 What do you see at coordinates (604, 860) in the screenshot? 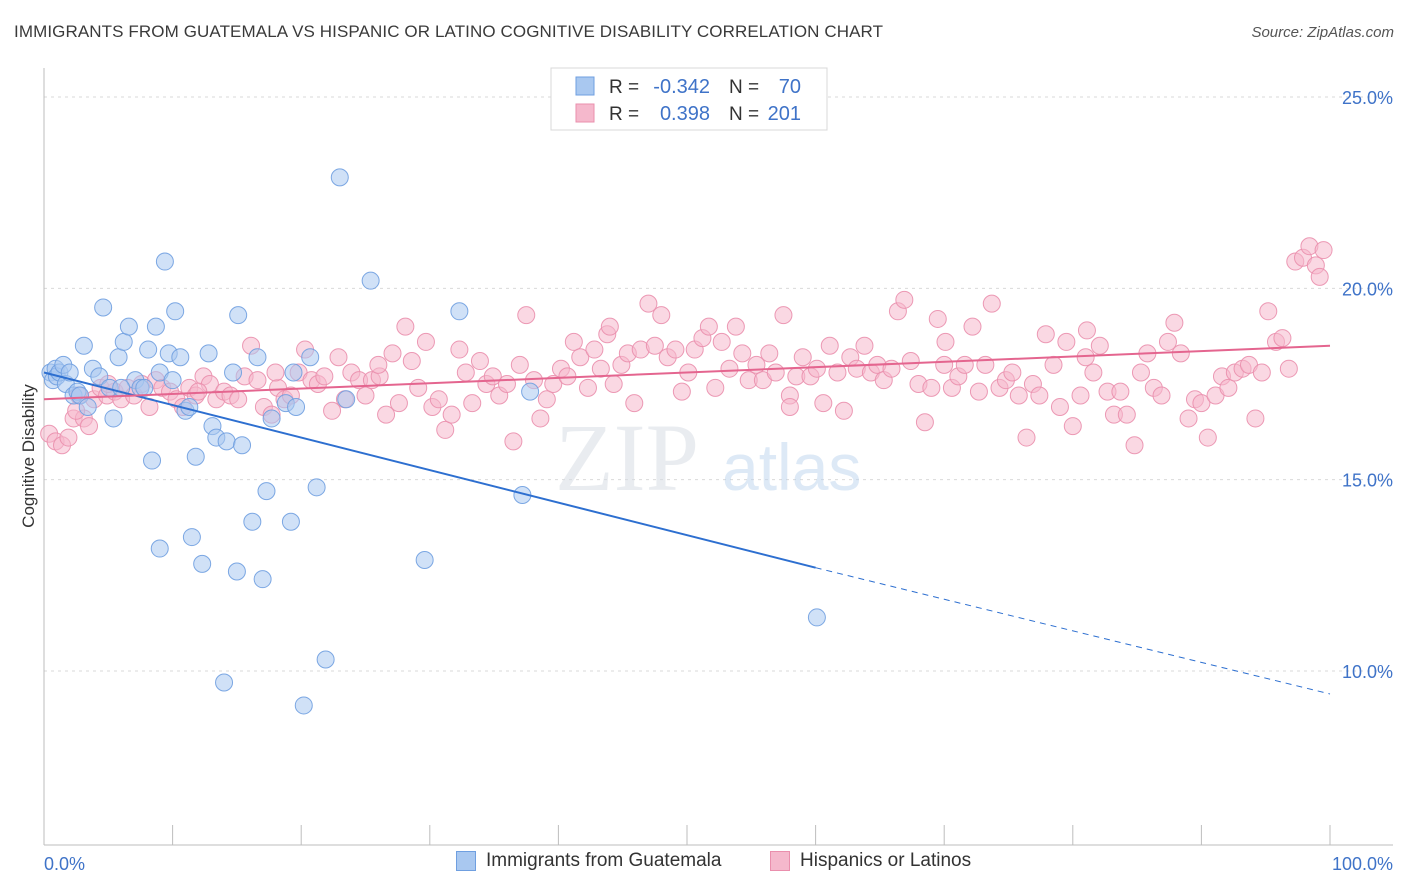
I see `bottom-legend-label-guatemala: Immigrants from Guatemala` at bounding box center [604, 860].